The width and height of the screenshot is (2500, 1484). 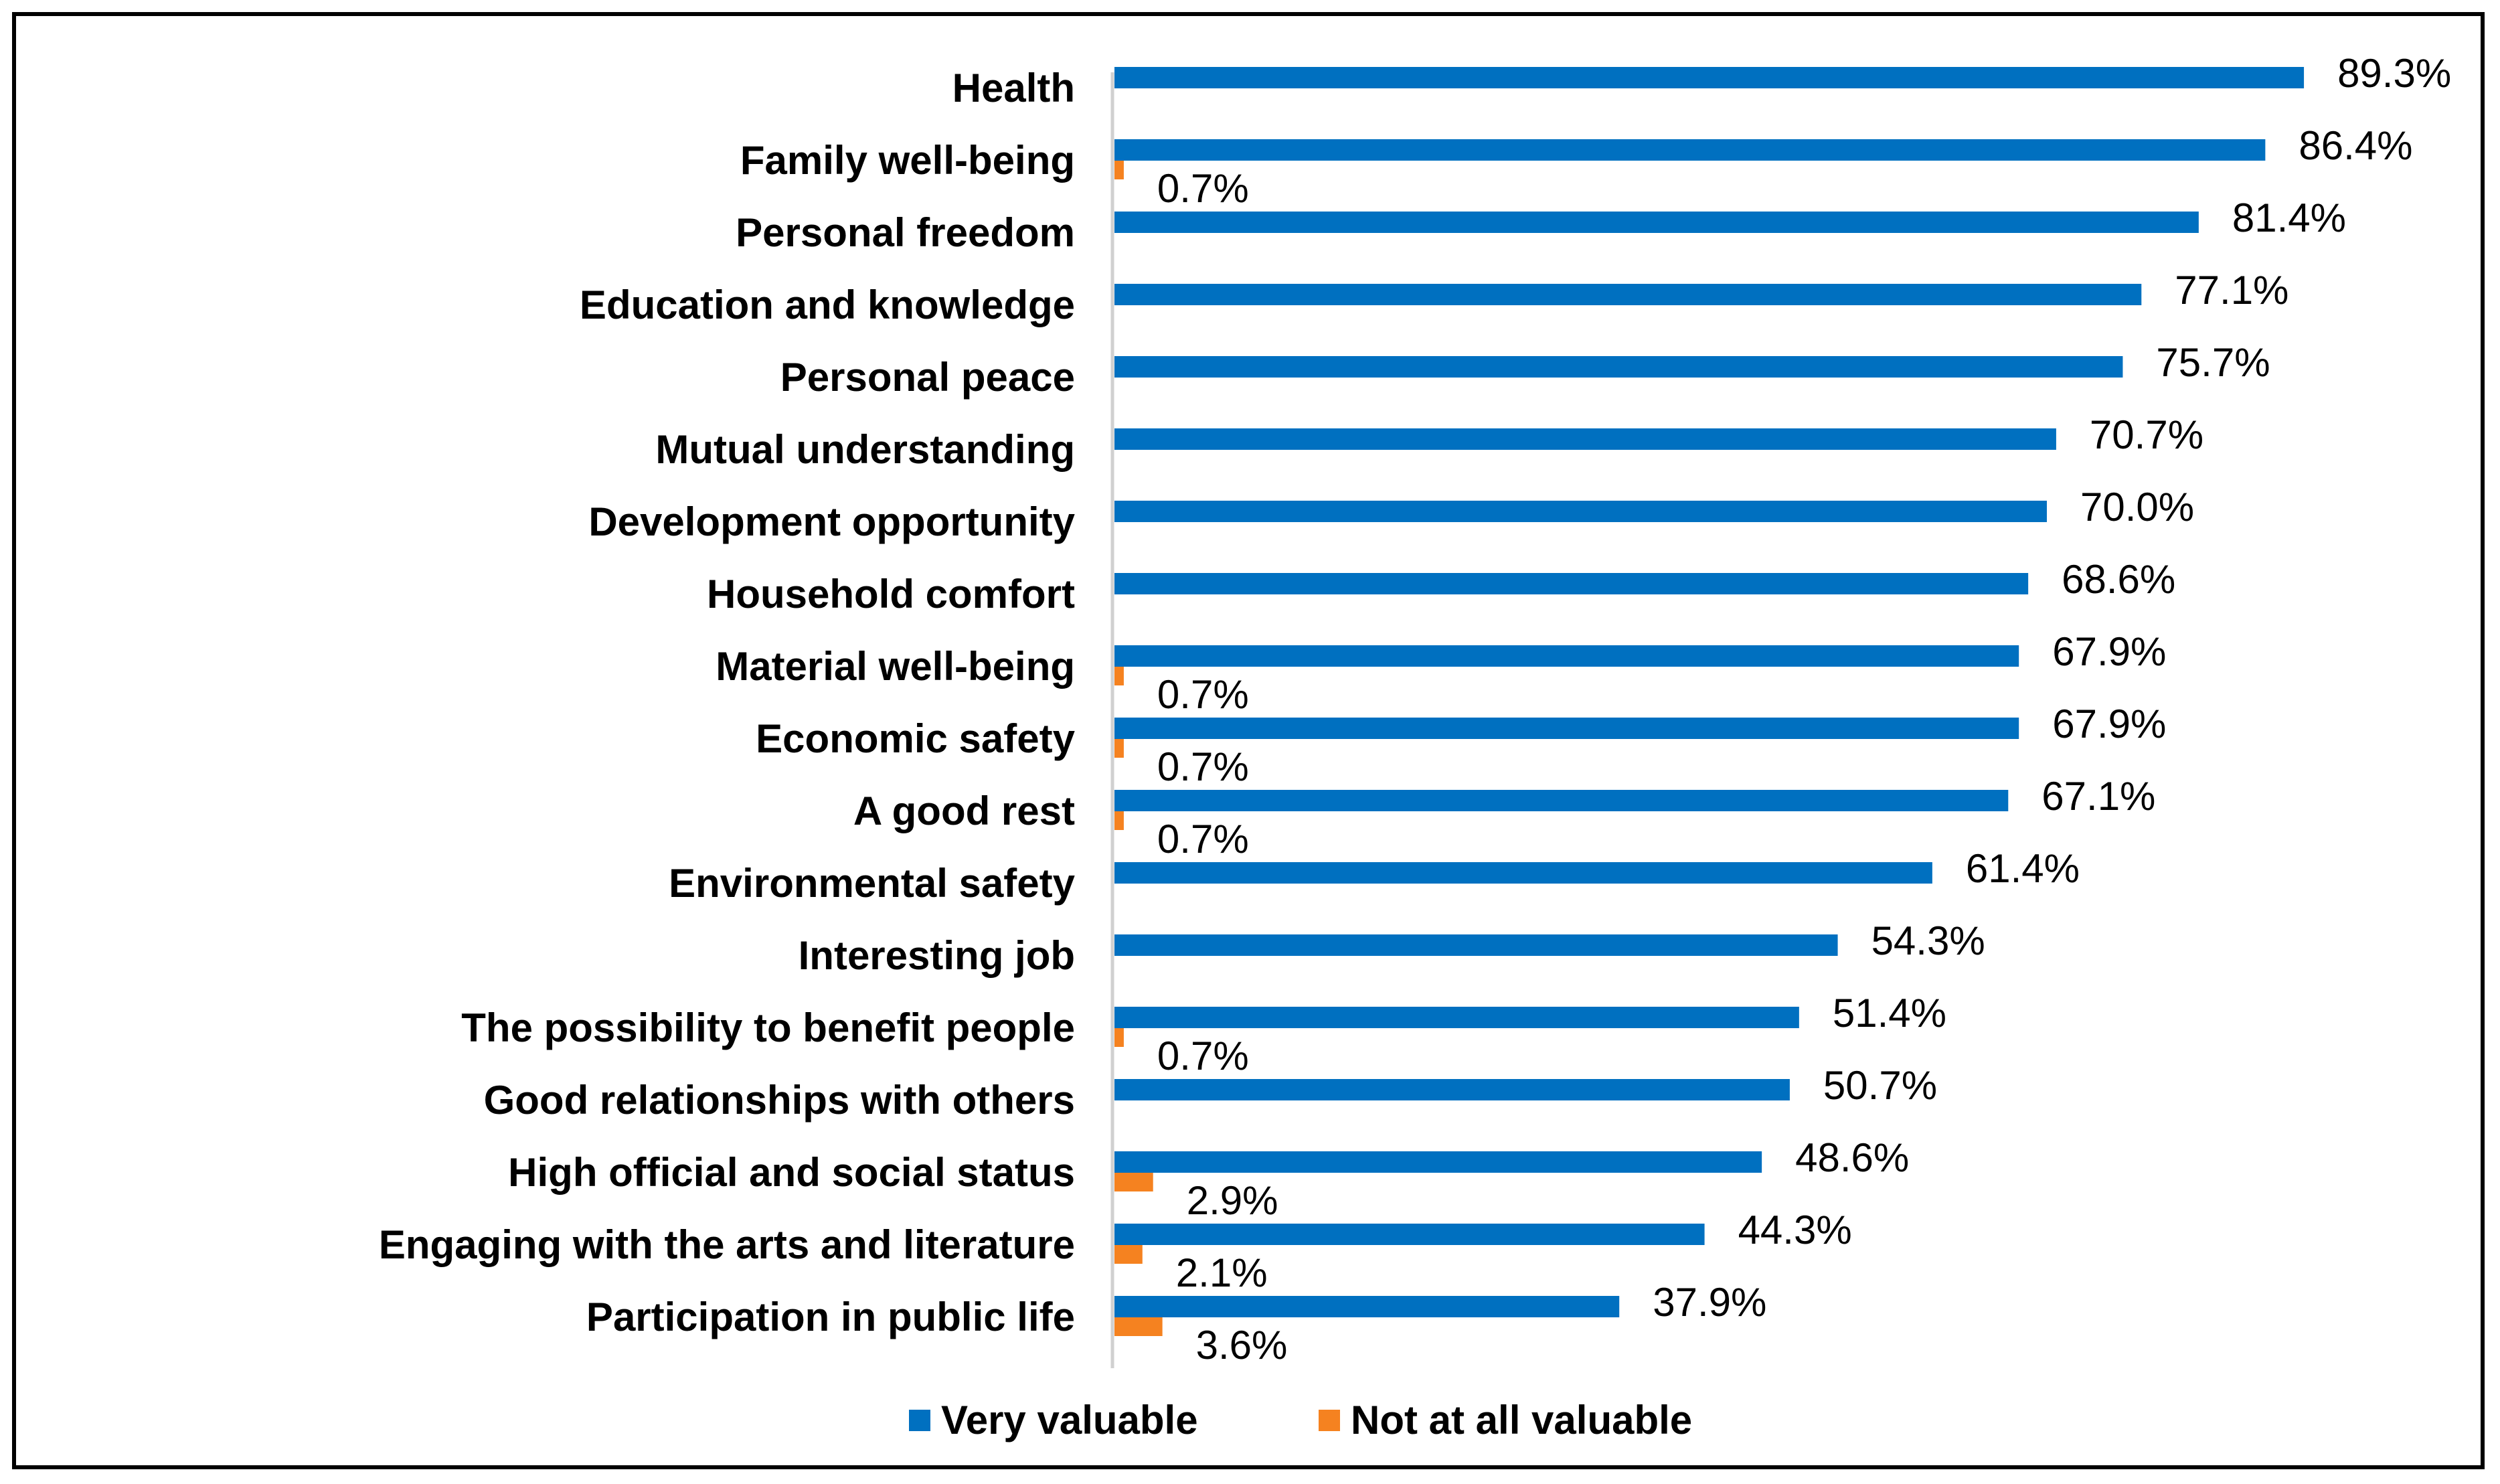 I want to click on value-label-very-valuable-engaging-with-the-arts-and-literature: 44.3%, so click(x=1795, y=1230).